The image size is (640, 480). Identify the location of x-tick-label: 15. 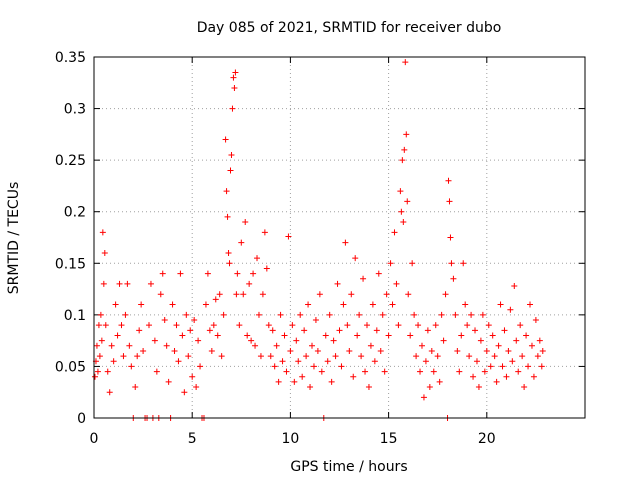
(389, 439).